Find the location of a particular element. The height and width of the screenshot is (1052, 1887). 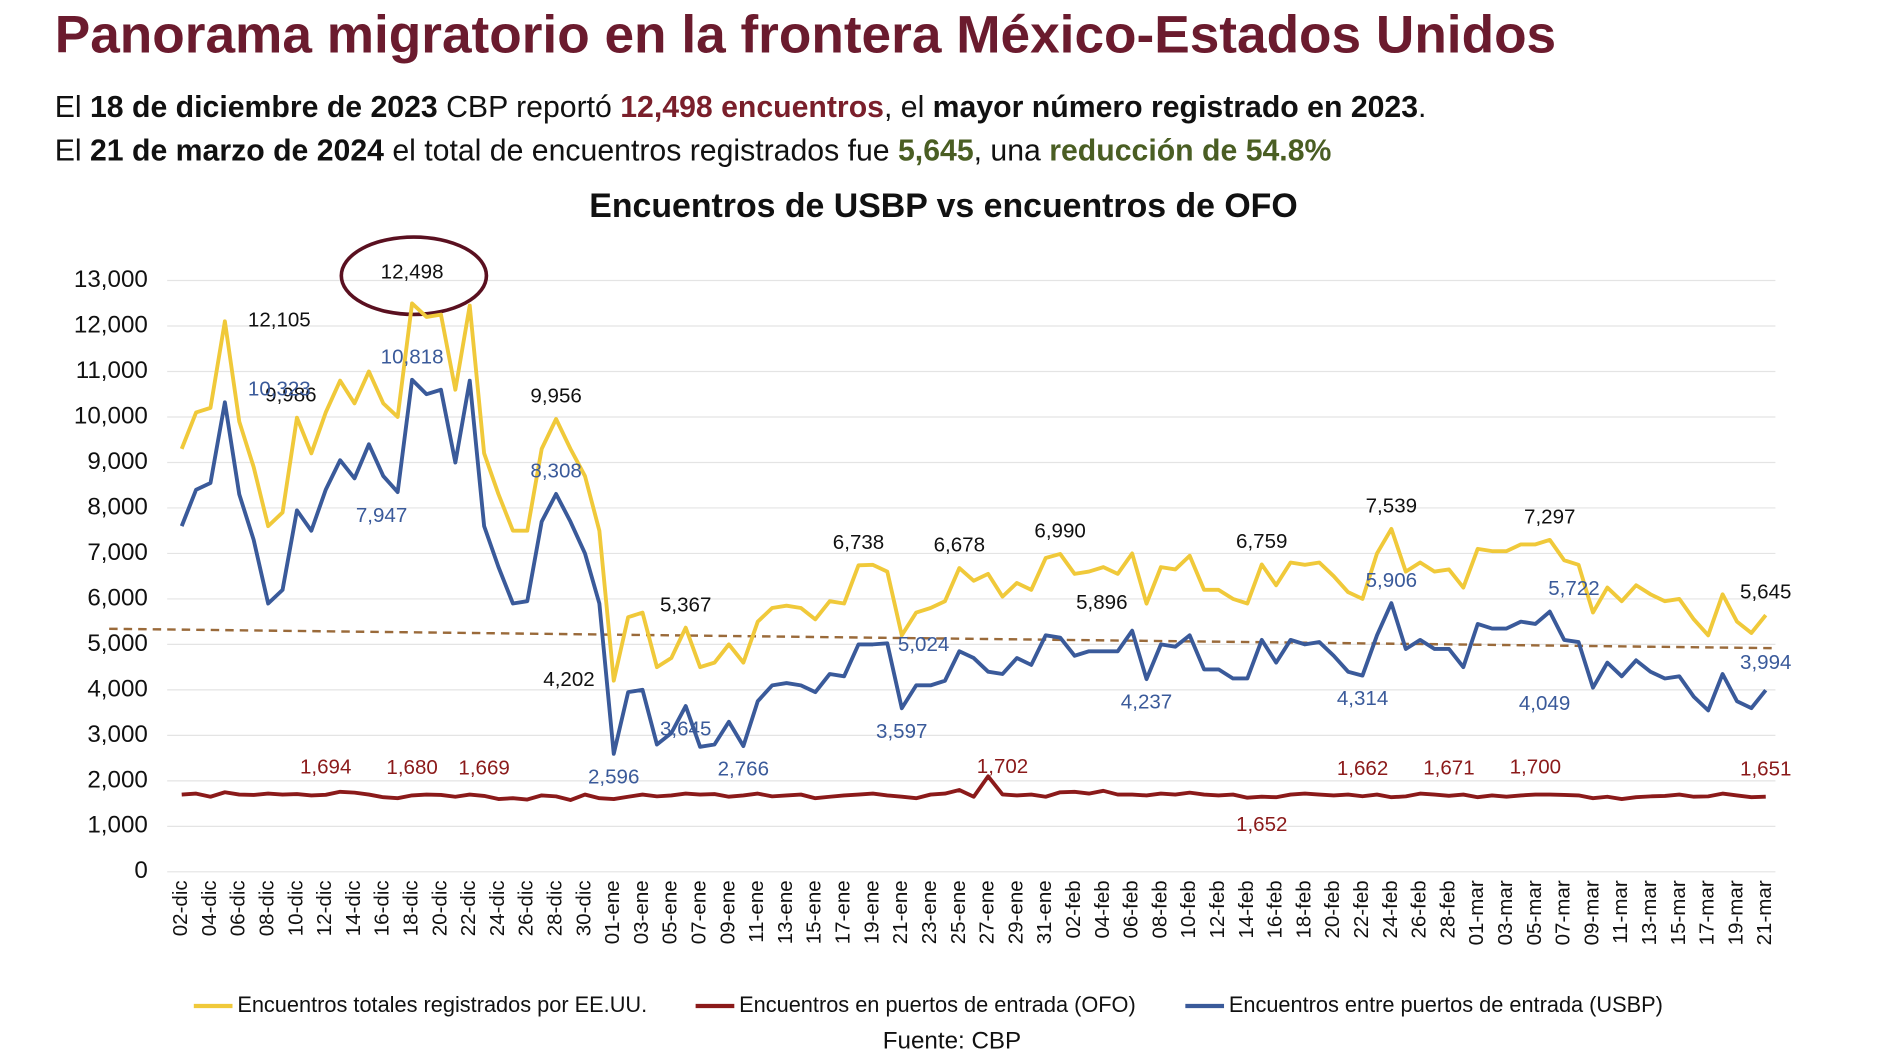

x-tick-label: 27-ene is located at coordinates (987, 912).